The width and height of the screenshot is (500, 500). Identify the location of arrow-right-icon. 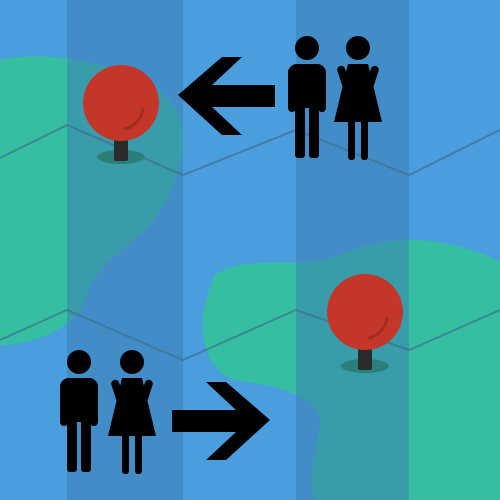
(221, 421).